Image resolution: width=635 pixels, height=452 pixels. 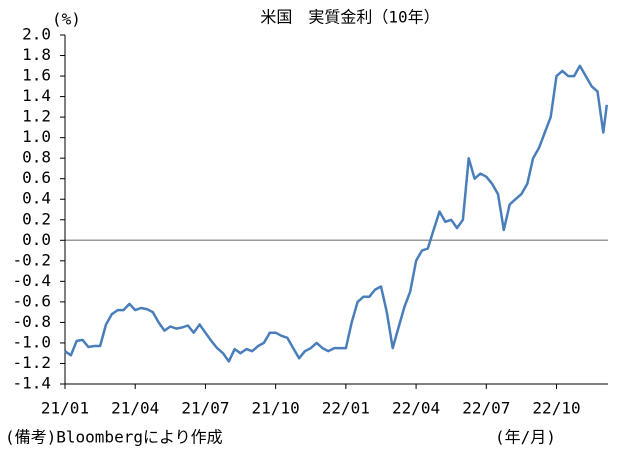 I want to click on x-tick-label: 21/07, so click(x=205, y=408).